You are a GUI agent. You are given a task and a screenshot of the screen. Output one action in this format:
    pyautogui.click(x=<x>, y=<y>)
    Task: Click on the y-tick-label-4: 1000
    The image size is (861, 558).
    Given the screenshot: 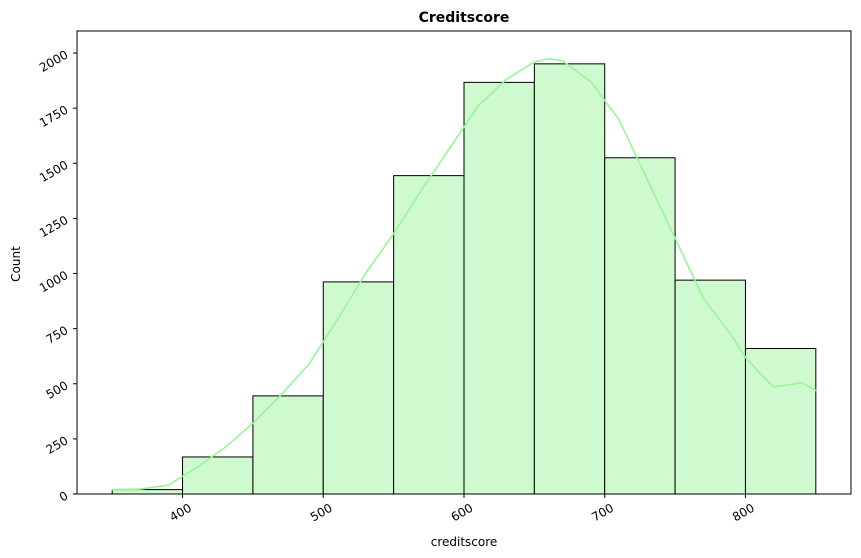 What is the action you would take?
    pyautogui.click(x=53, y=281)
    